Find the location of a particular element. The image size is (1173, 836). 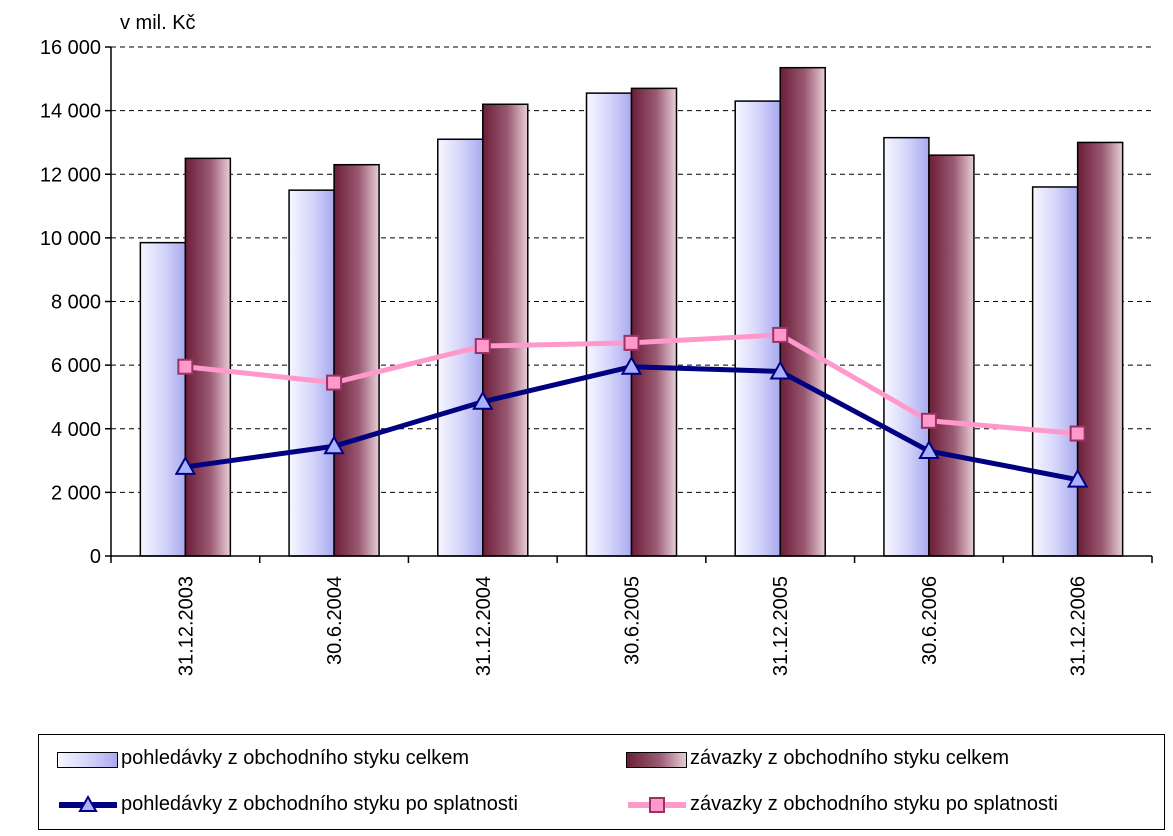

legend-key-triangle-line is located at coordinates (88, 805).